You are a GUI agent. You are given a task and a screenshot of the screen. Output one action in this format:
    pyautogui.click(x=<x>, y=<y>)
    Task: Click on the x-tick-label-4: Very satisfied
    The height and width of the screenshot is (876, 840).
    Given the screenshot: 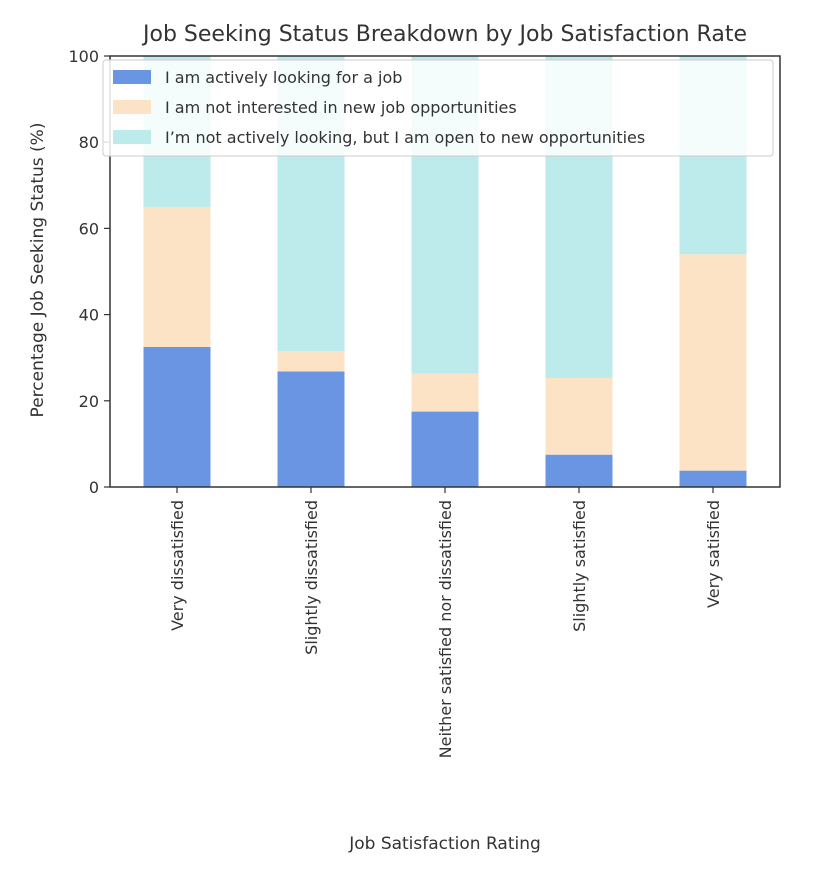 What is the action you would take?
    pyautogui.click(x=713, y=554)
    